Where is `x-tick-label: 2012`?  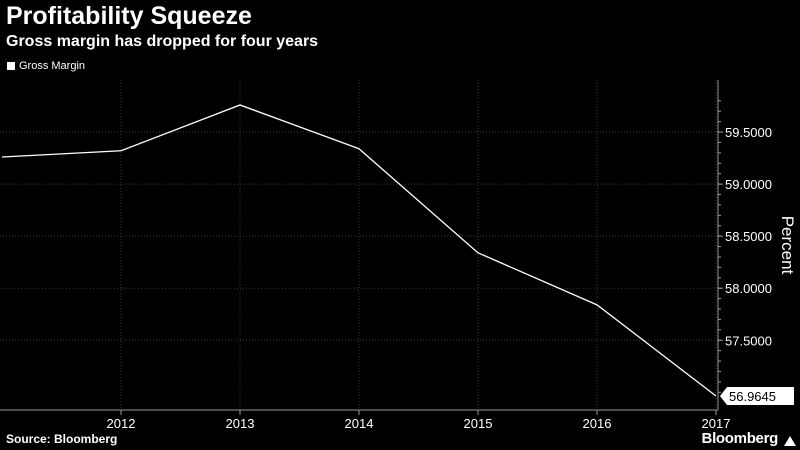
x-tick-label: 2012 is located at coordinates (121, 423).